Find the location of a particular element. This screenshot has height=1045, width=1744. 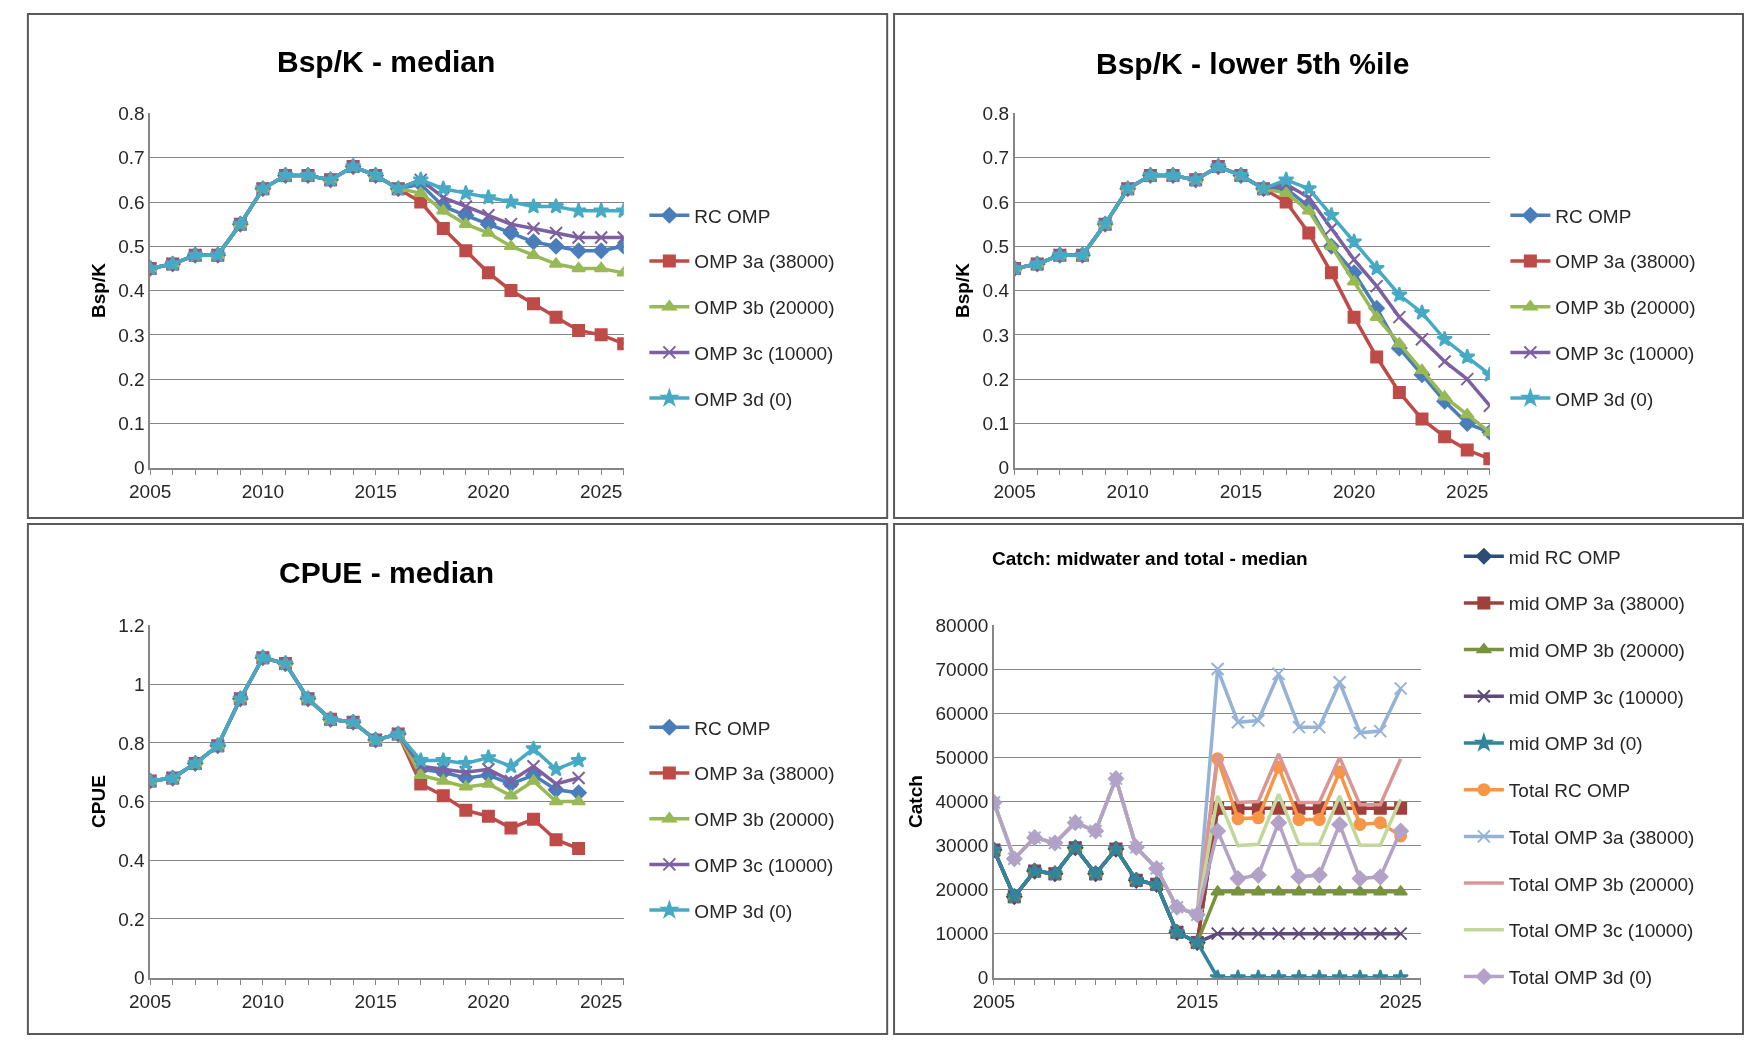

legend-label: mid OMP 3d (0) is located at coordinates (1575, 744).